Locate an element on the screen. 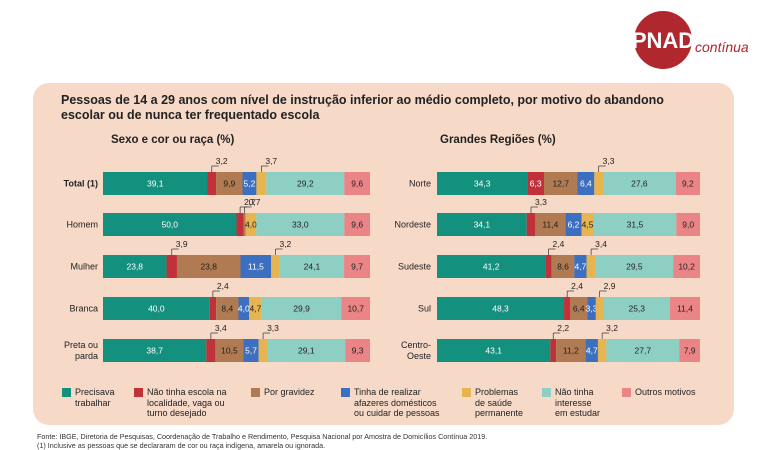 This screenshot has height=450, width=768. right-category-label-1: Nordeste is located at coordinates (412, 225).